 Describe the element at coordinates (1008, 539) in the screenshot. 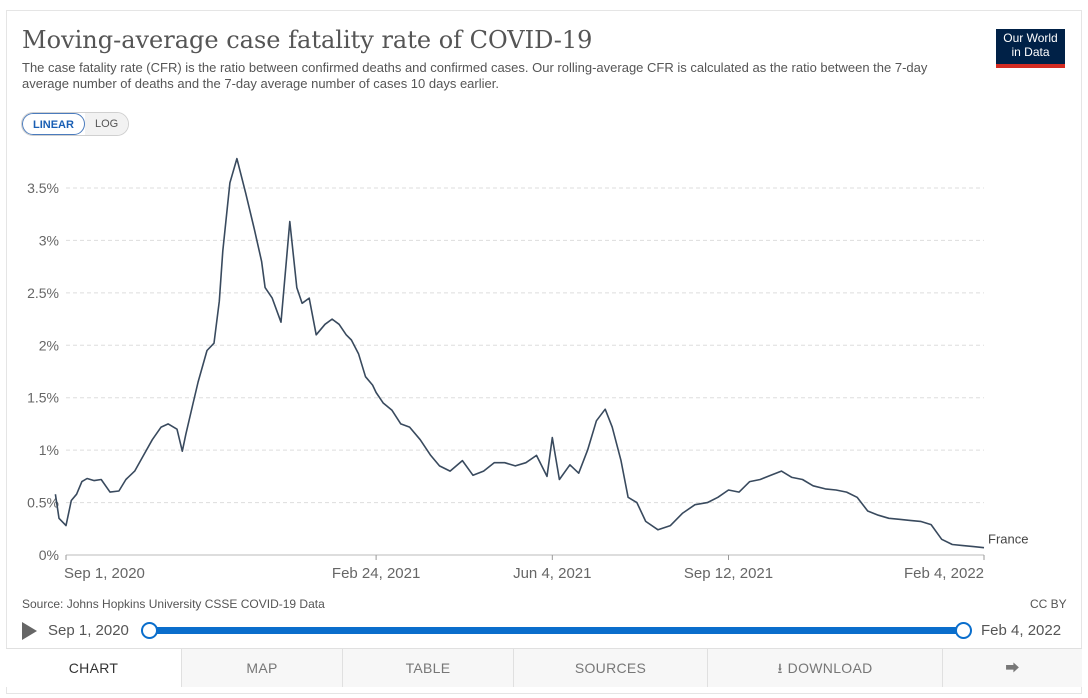

I see `series-label-france: France` at that location.